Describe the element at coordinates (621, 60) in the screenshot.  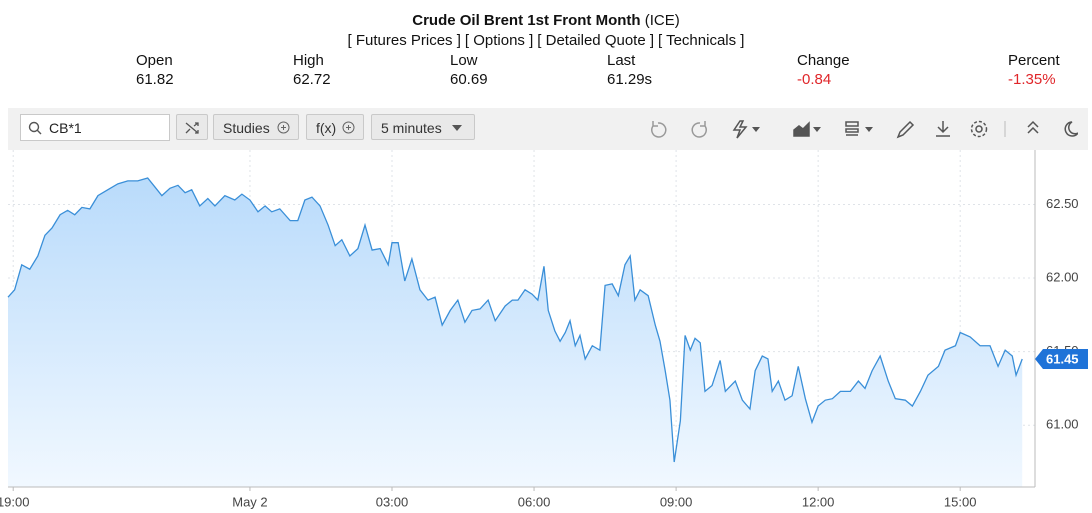
I see `stat-label: Last` at that location.